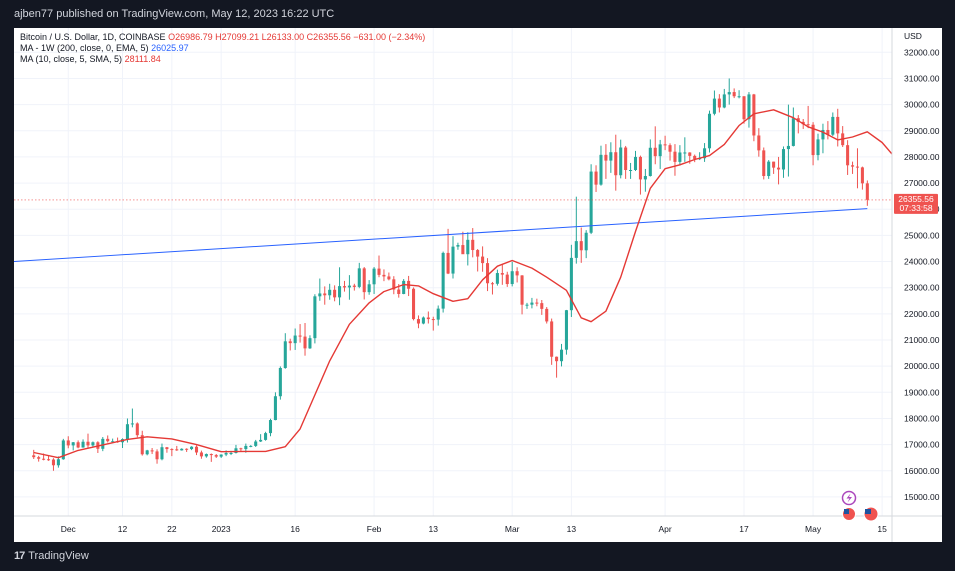  Describe the element at coordinates (474, 529) in the screenshot. I see `time-axis: Dec 12 22 2023 16 Feb 13 Mar 13 Apr 17 May 15` at that location.